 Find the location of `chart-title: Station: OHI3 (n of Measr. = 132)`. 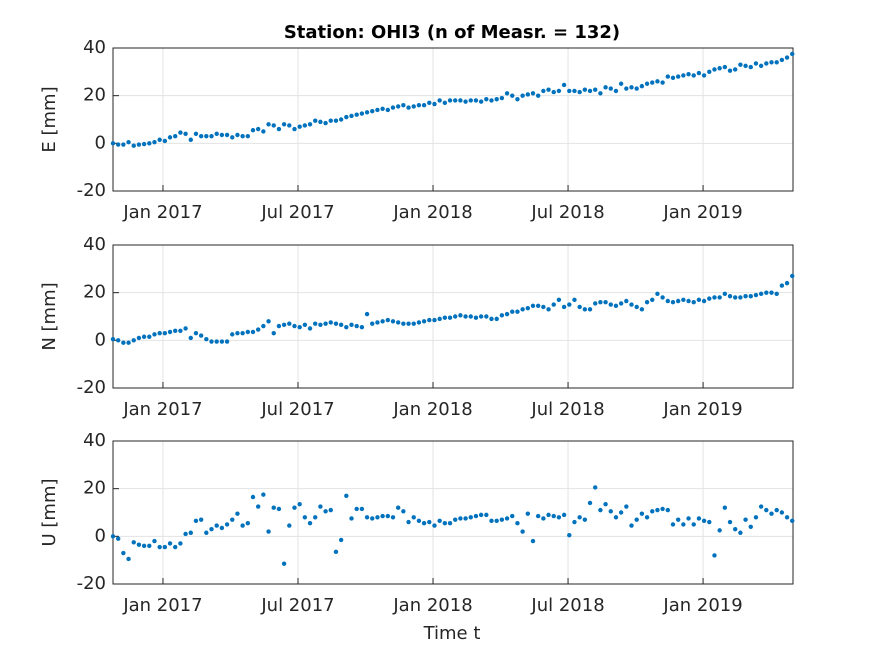

chart-title: Station: OHI3 (n of Measr. = 132) is located at coordinates (452, 32).